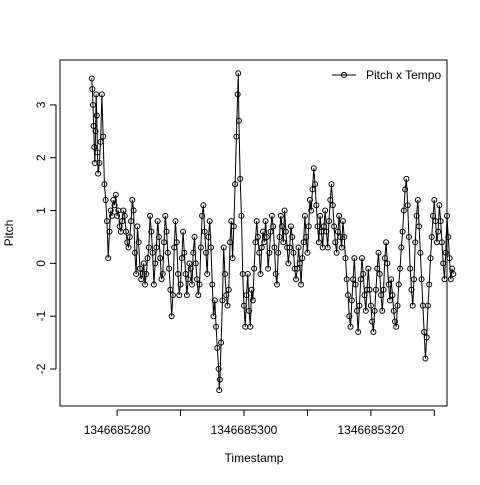 The width and height of the screenshot is (480, 485). What do you see at coordinates (9, 233) in the screenshot?
I see `y-axis-label: Pitch` at bounding box center [9, 233].